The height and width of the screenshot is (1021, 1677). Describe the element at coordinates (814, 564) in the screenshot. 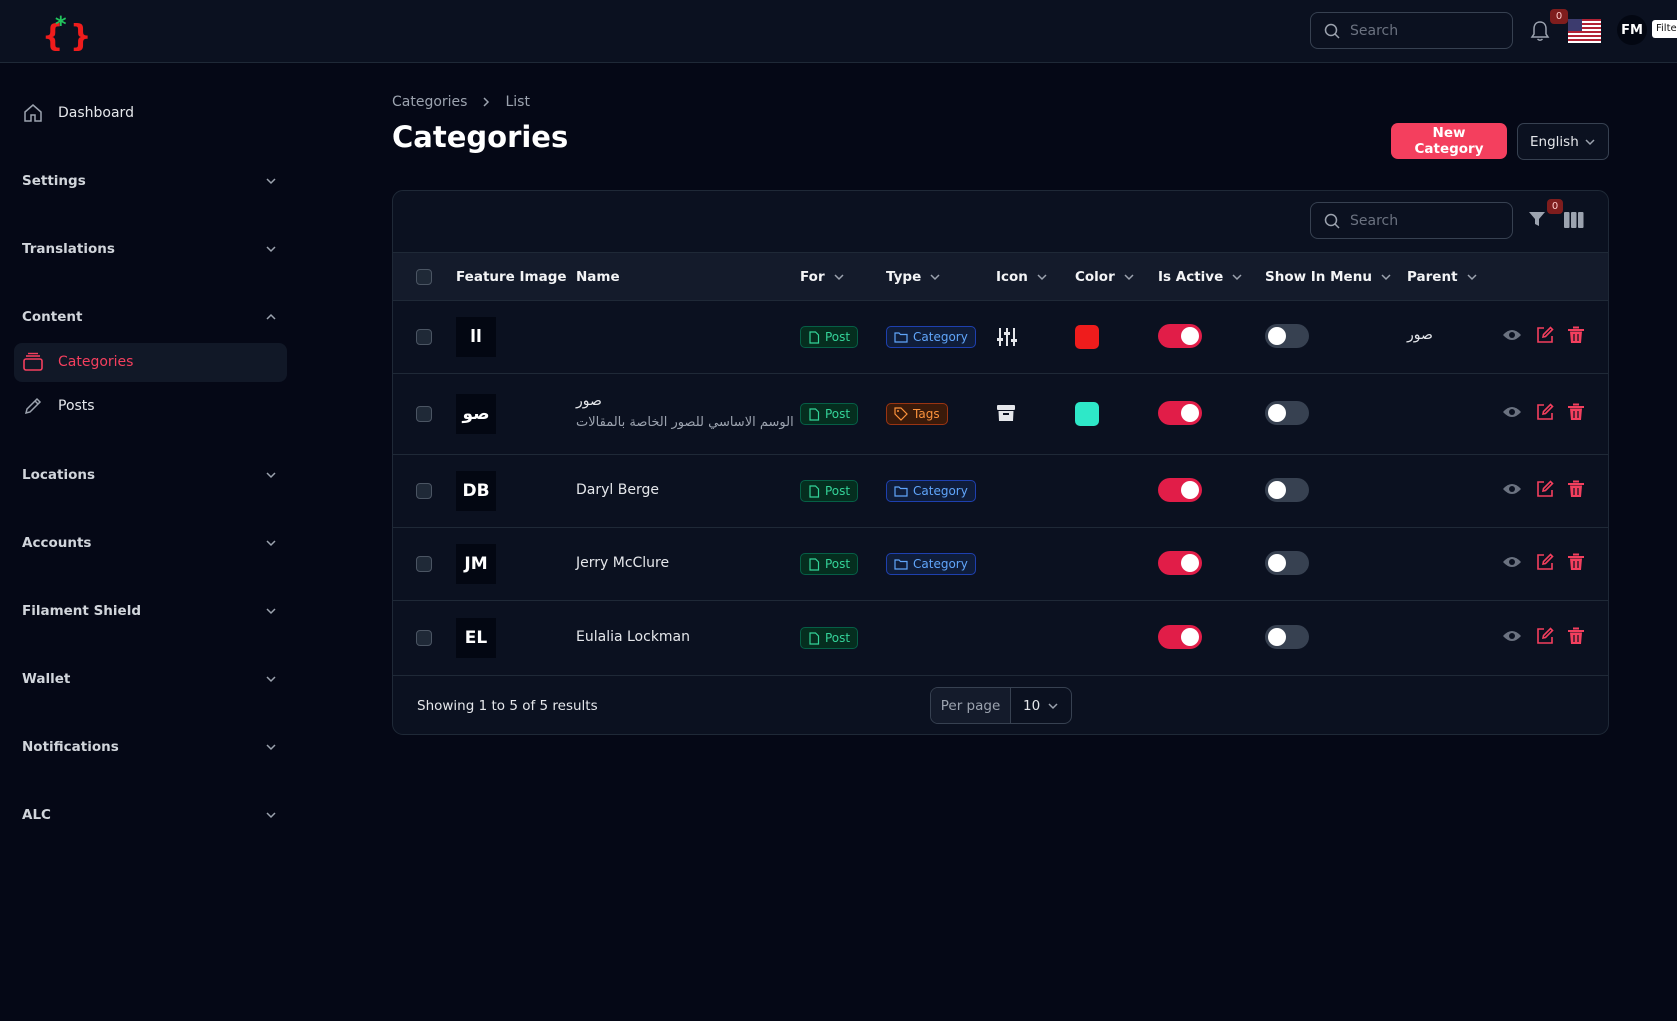

I see `document-icon` at that location.